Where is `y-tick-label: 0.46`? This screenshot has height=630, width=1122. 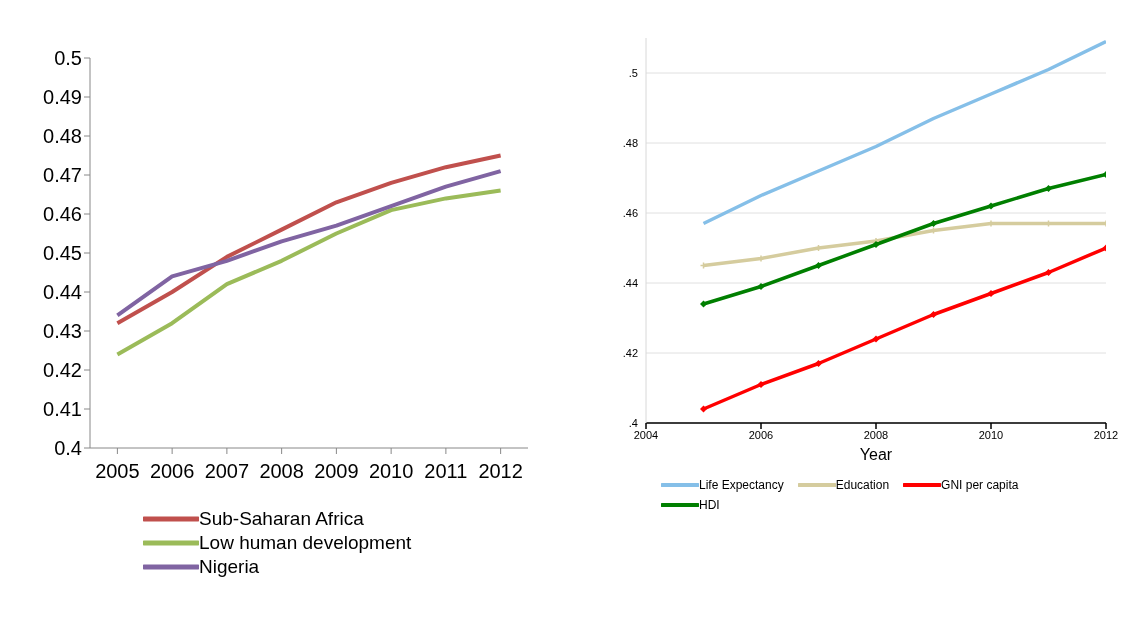 y-tick-label: 0.46 is located at coordinates (62, 214).